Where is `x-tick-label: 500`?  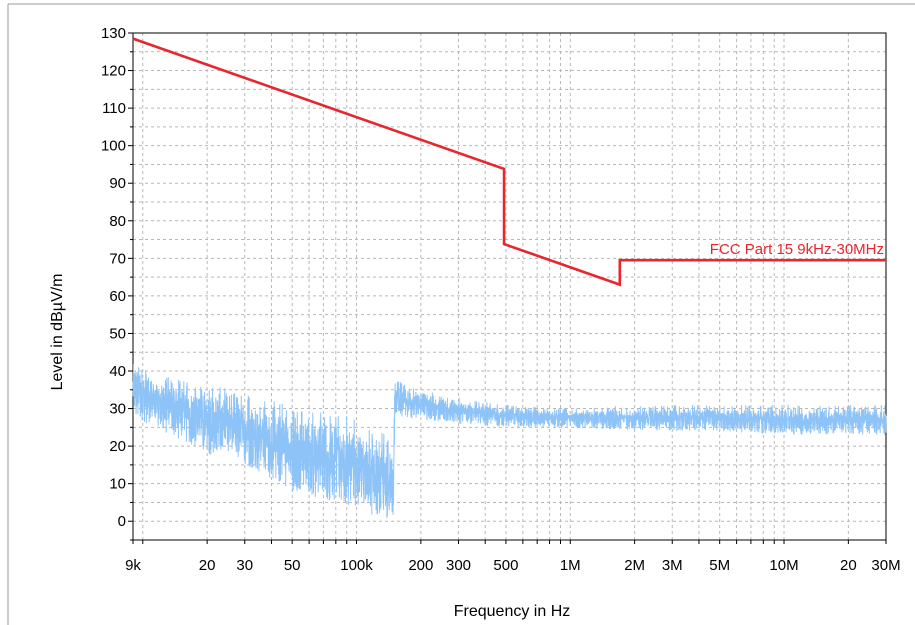
x-tick-label: 500 is located at coordinates (505, 565).